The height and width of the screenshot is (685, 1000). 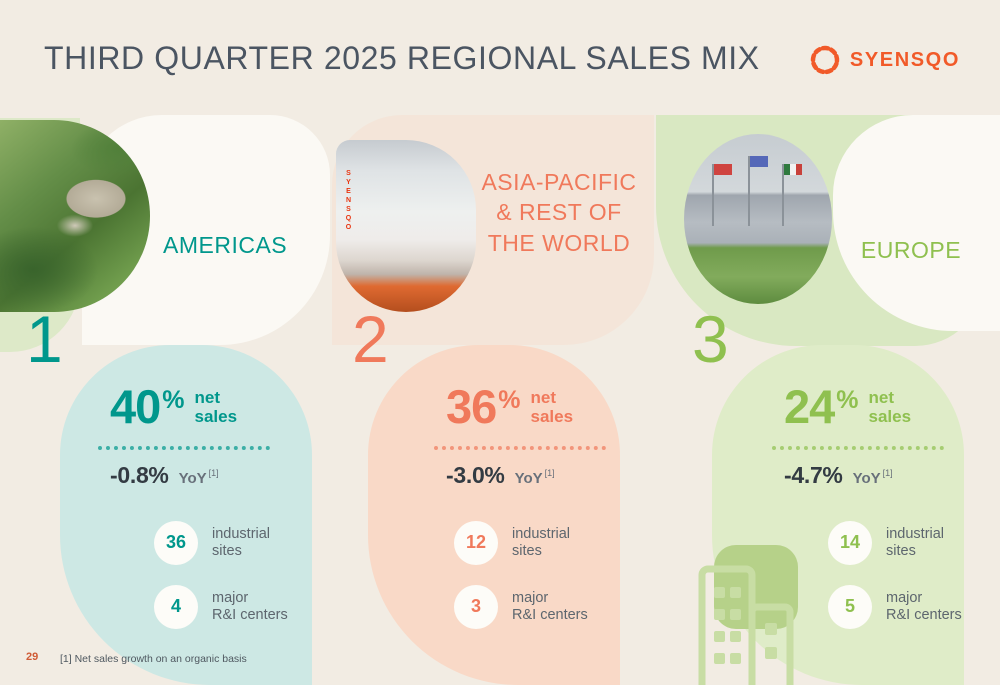 What do you see at coordinates (44, 339) in the screenshot?
I see `region-index-1: 1` at bounding box center [44, 339].